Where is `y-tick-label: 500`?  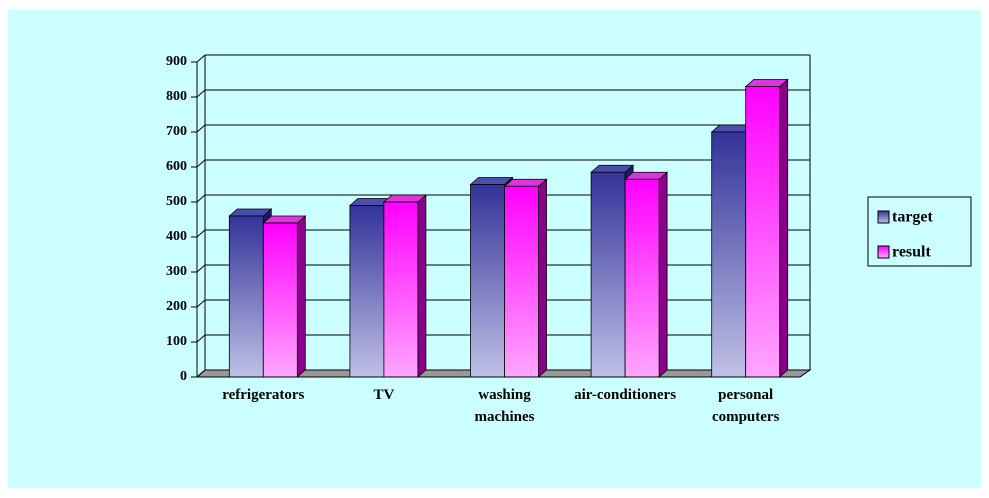 y-tick-label: 500 is located at coordinates (176, 201).